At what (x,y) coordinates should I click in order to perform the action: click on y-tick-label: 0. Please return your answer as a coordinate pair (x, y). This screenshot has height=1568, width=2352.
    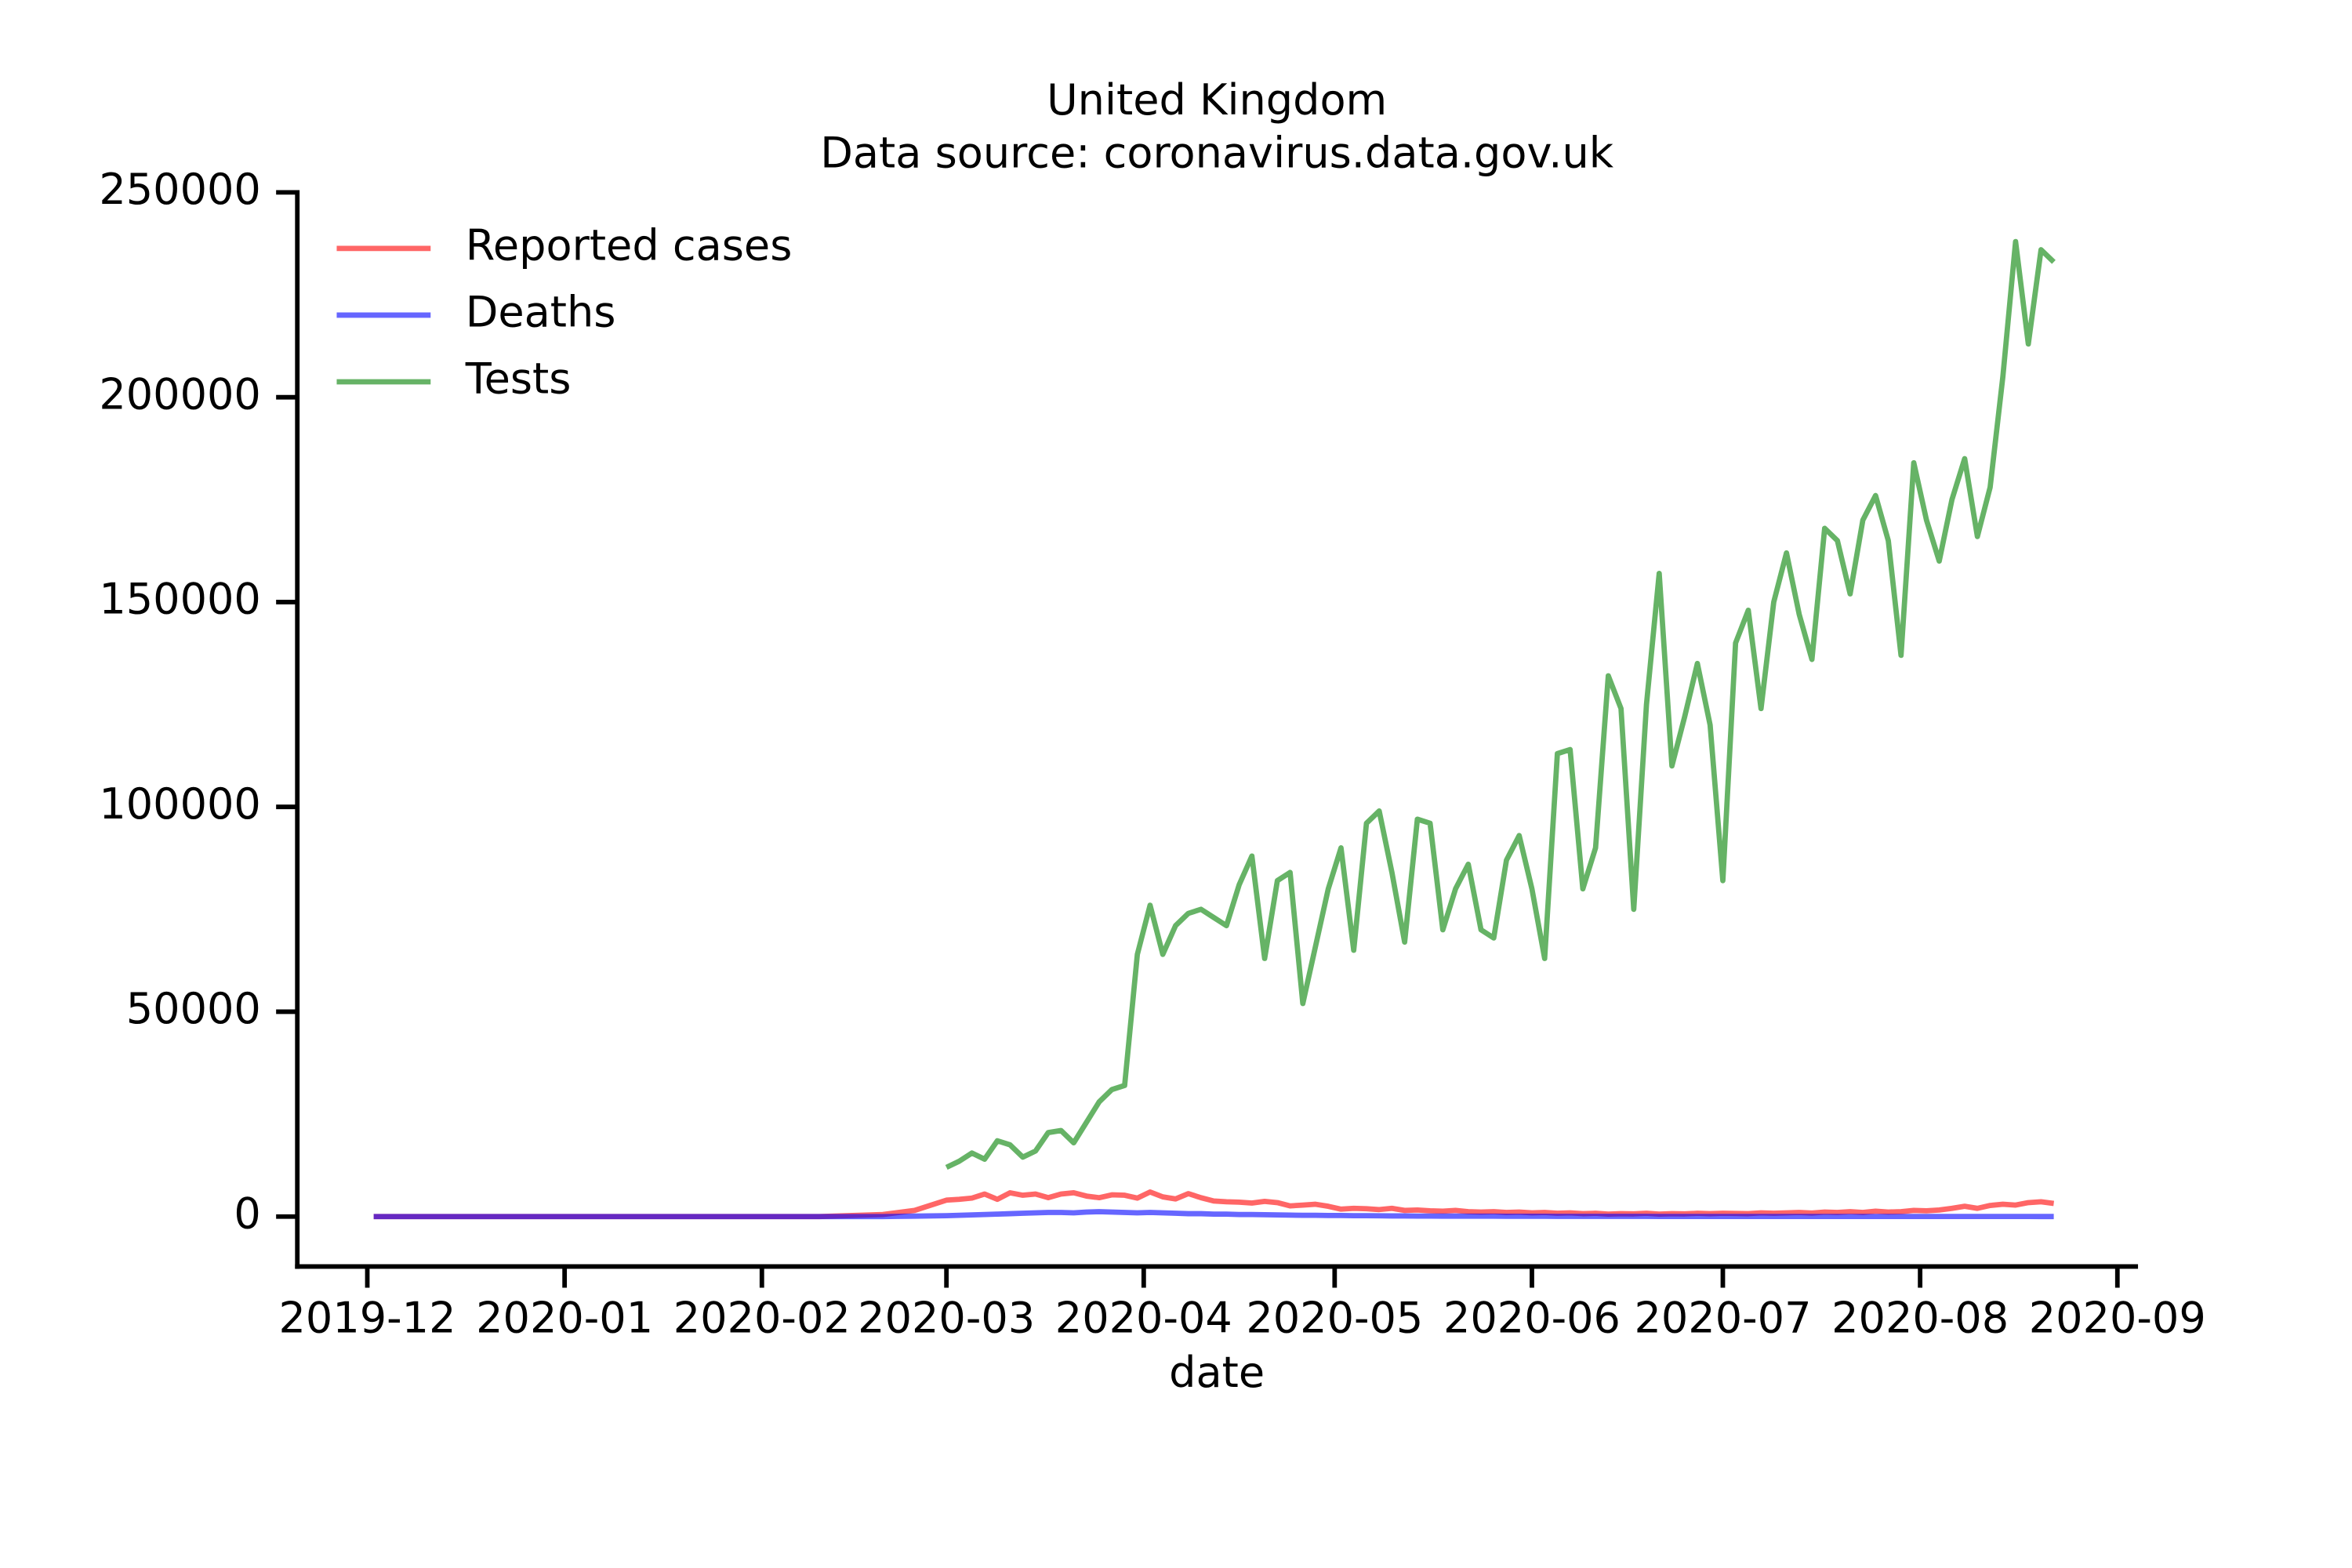
    Looking at the image, I should click on (247, 1213).